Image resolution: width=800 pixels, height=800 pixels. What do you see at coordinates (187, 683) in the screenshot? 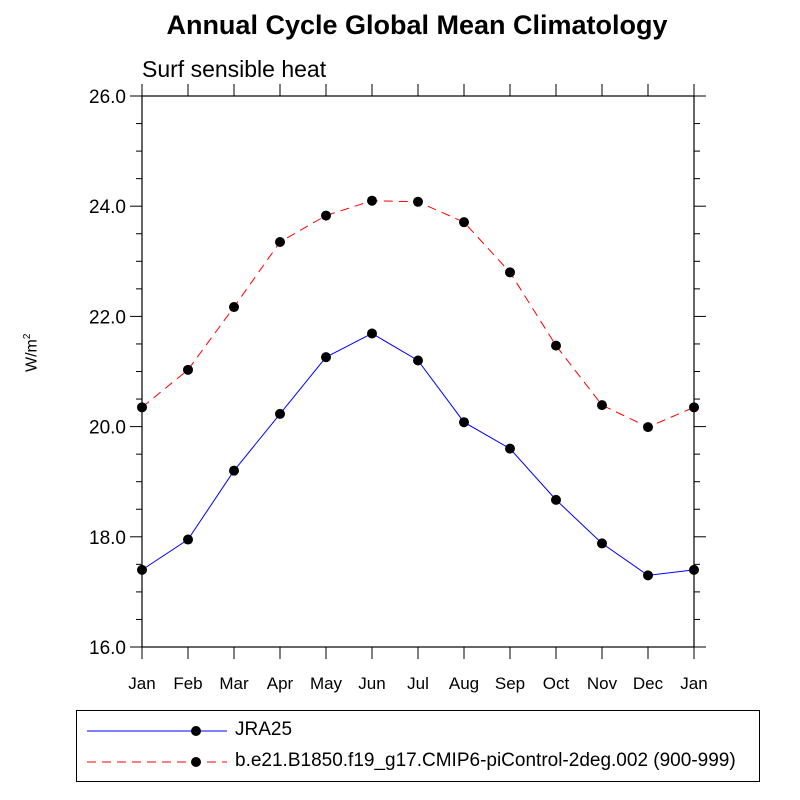
I see `x-tick-label: Feb` at bounding box center [187, 683].